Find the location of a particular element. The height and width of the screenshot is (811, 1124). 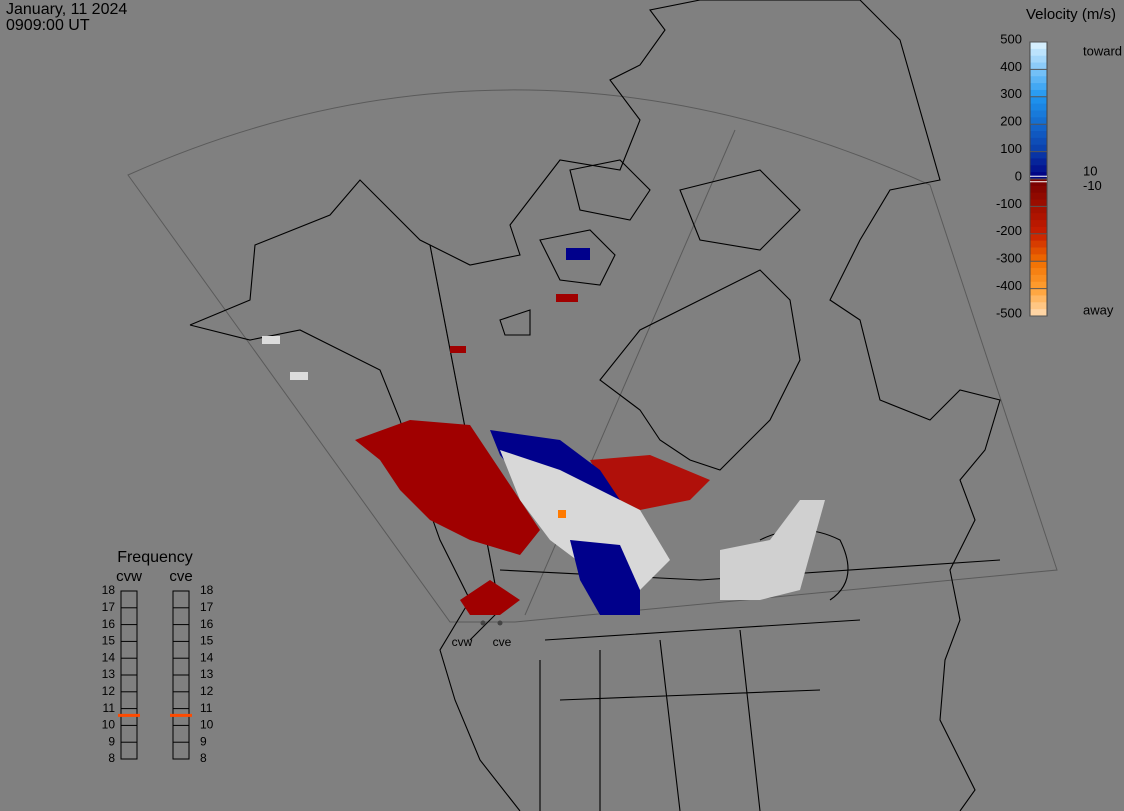

colorbar-tick-label: 0 is located at coordinates (1018, 175).